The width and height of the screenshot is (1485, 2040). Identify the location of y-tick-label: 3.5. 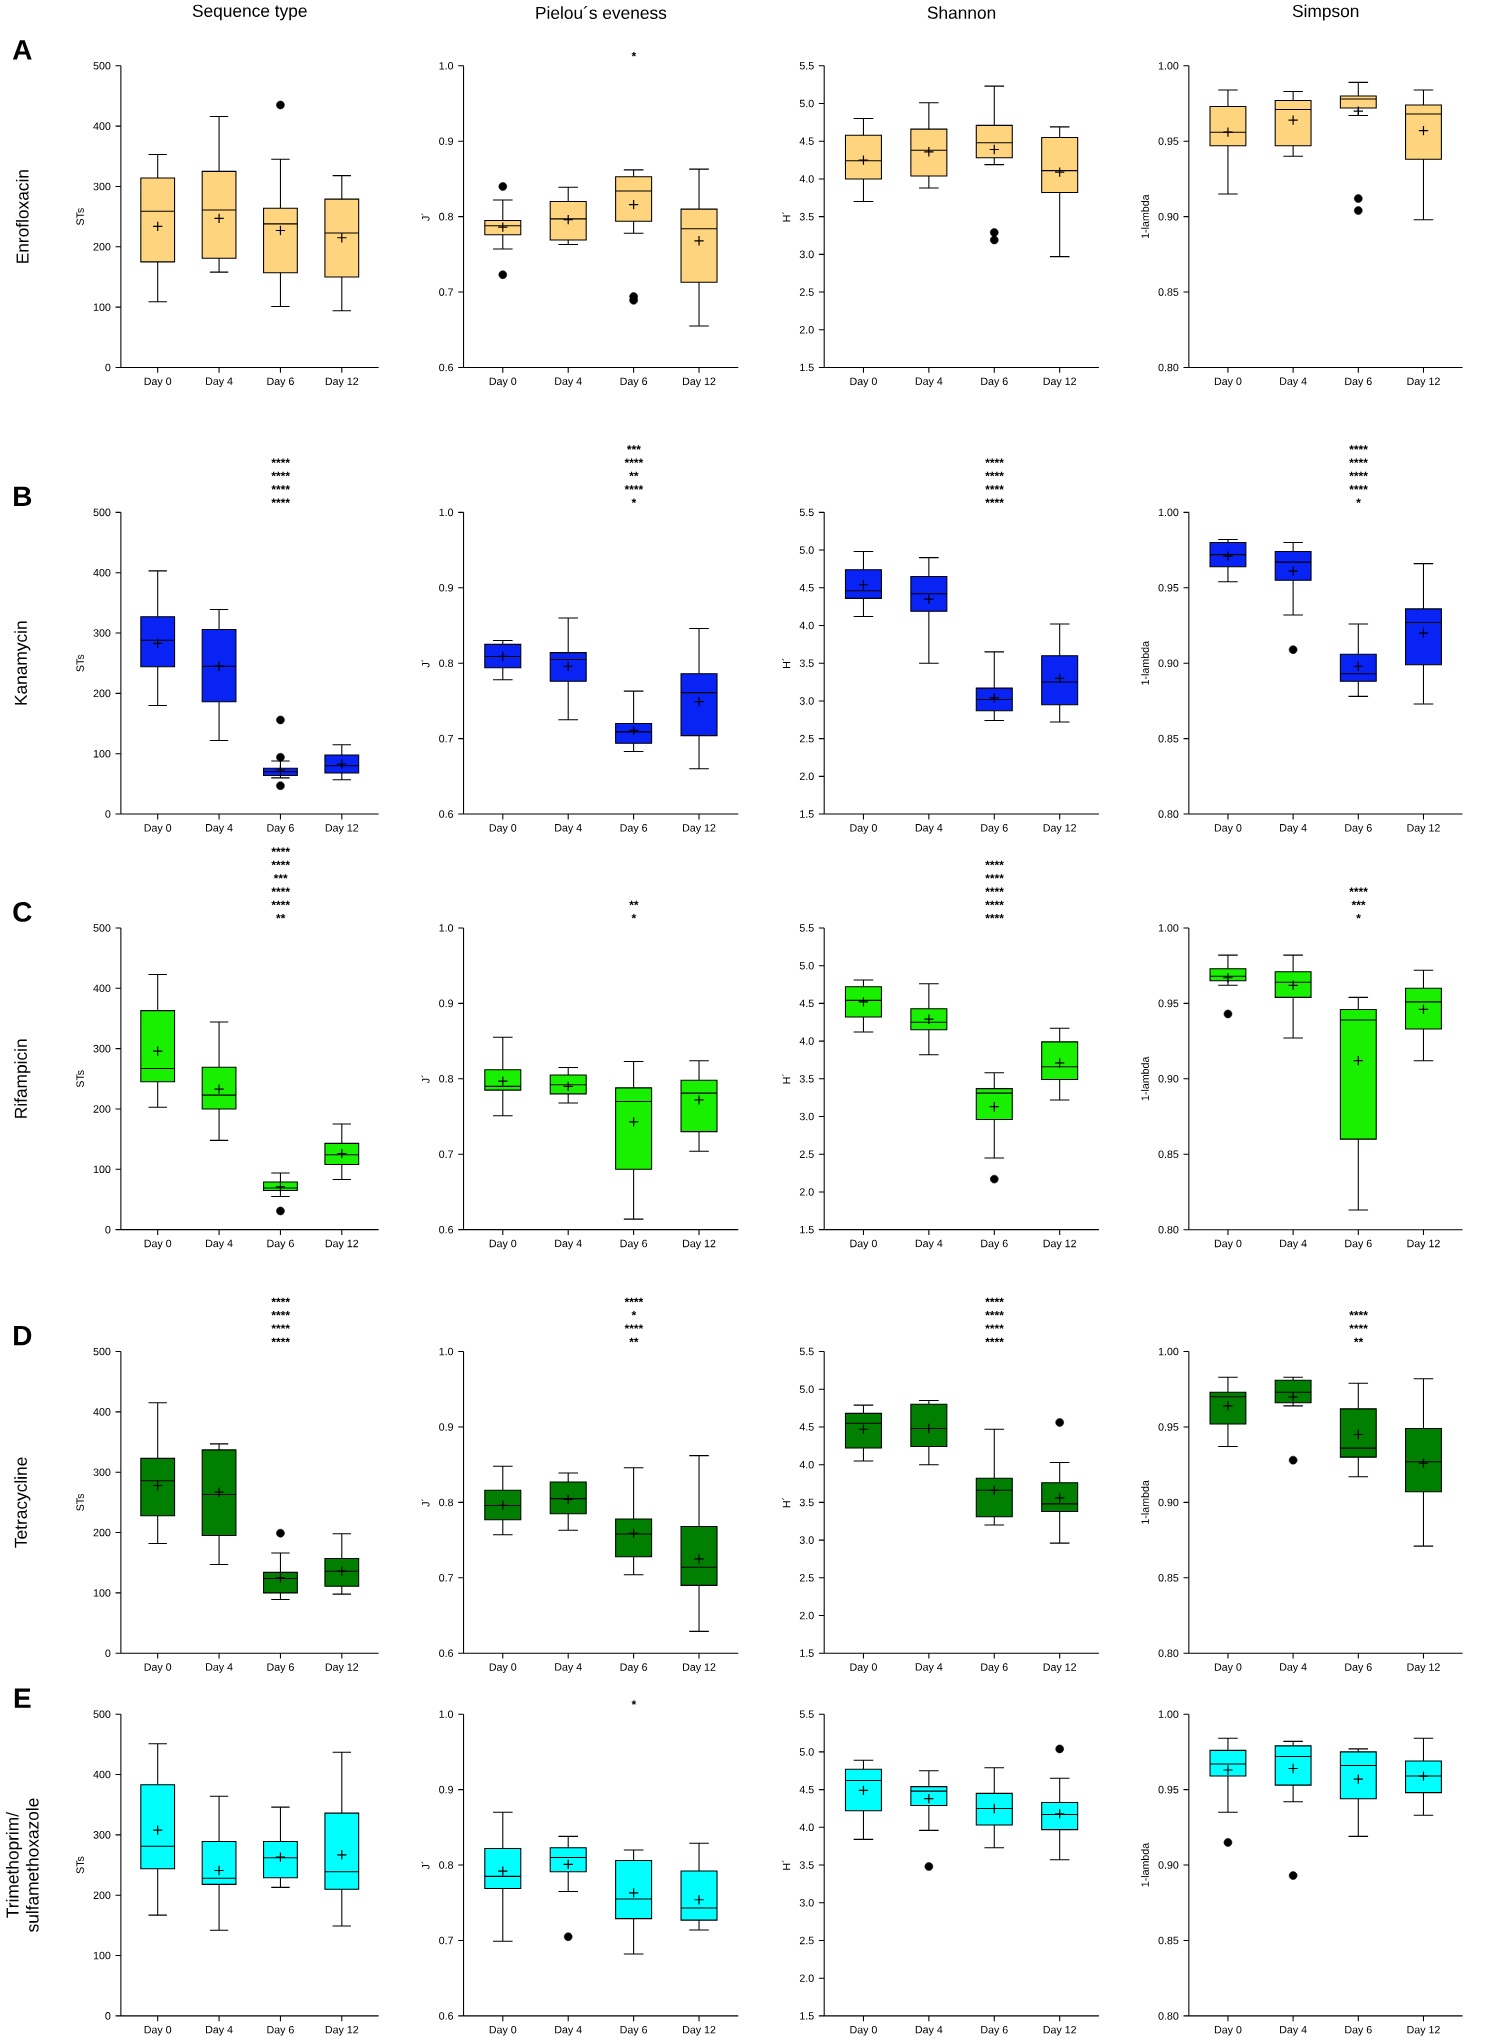
(806, 1865).